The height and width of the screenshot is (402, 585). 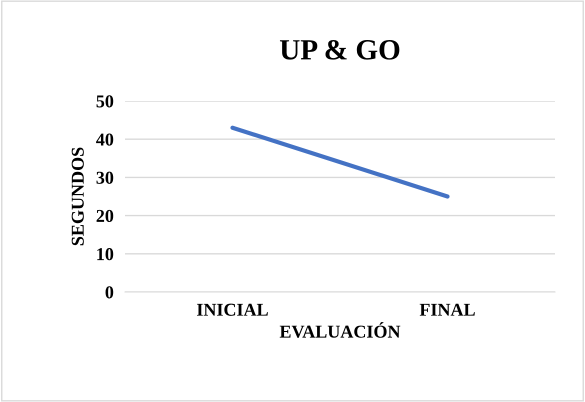 What do you see at coordinates (105, 139) in the screenshot?
I see `y-tick-label: 40` at bounding box center [105, 139].